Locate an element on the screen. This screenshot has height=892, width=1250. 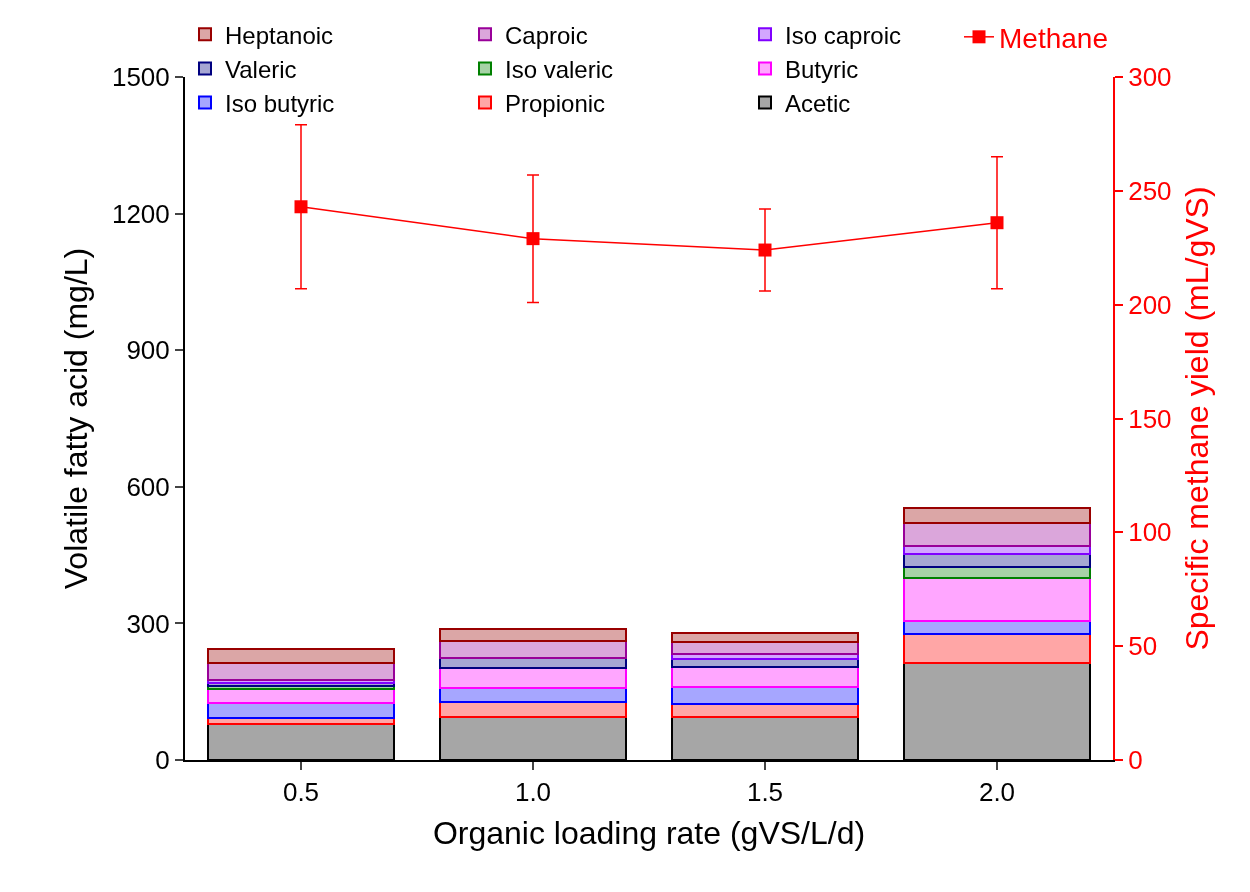
y-tick-label: 1500 is located at coordinates (140, 77).